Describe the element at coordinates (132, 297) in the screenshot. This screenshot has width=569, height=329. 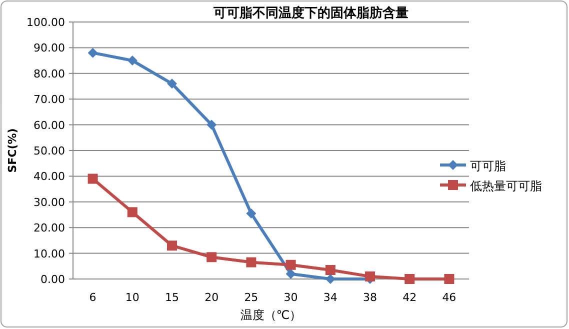
I see `x-tick-label: 10` at that location.